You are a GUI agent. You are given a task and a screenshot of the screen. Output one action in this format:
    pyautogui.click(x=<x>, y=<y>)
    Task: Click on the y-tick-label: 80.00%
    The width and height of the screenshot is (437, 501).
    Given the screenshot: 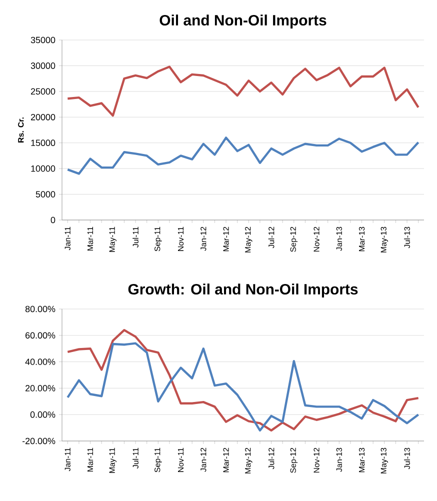 What is the action you would take?
    pyautogui.click(x=40, y=309)
    